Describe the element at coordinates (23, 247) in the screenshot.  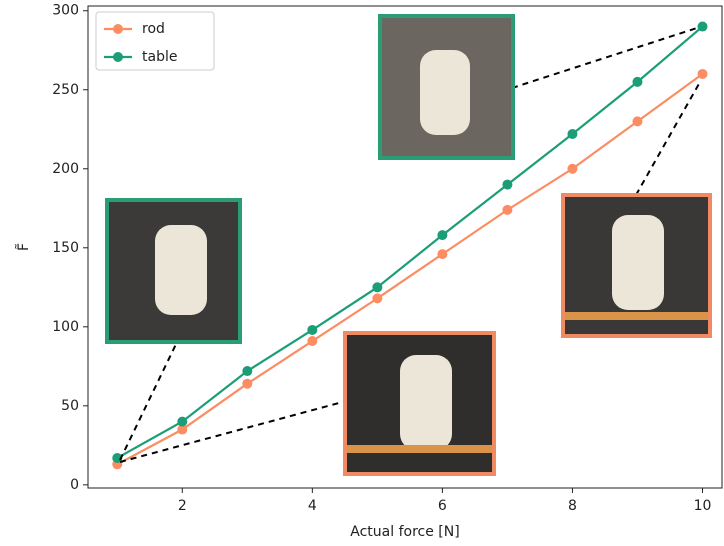
I see `y-axis-label: F̃` at that location.